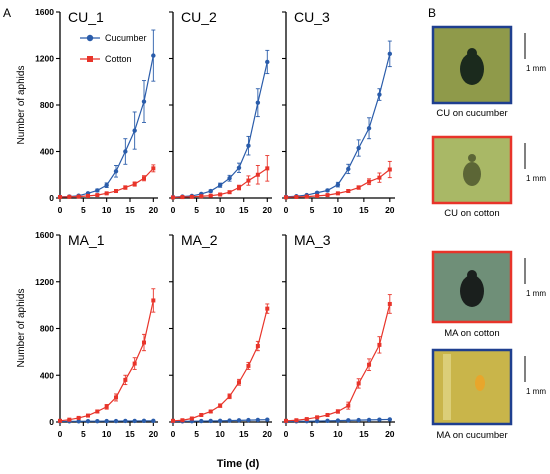 The height and width of the screenshot is (474, 550). I want to click on x-tick-label: 15, so click(364, 210).